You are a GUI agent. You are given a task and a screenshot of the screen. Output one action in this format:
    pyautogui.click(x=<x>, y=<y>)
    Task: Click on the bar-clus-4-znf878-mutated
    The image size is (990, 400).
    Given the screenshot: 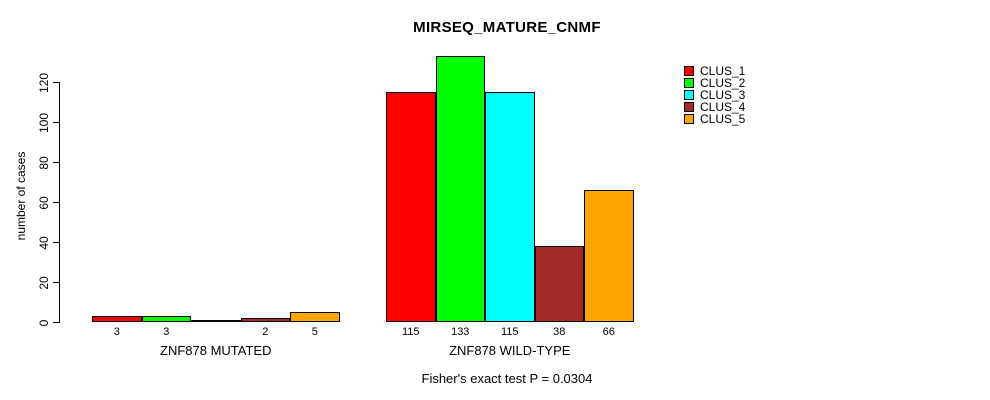 What is the action you would take?
    pyautogui.click(x=265, y=320)
    